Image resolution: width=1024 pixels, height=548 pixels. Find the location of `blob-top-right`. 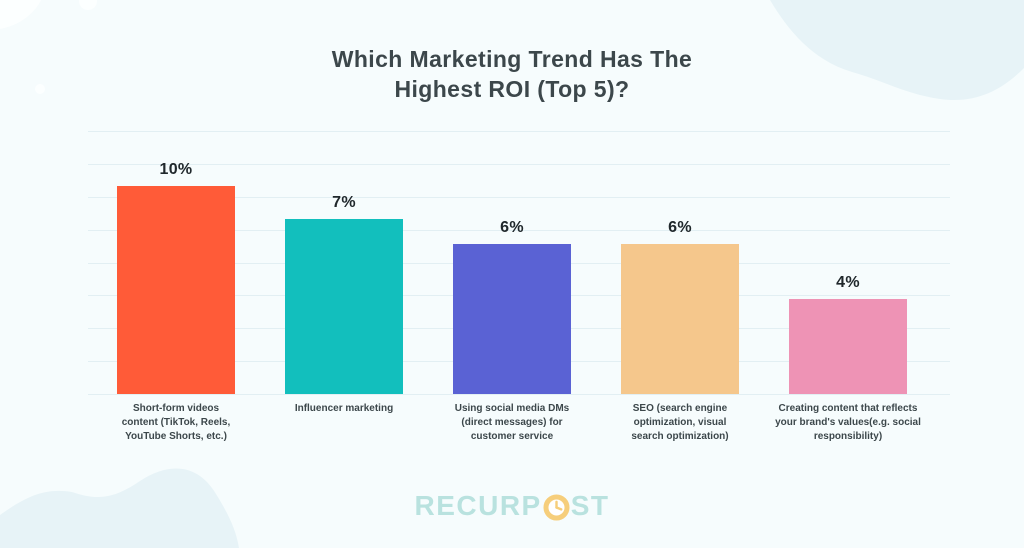

blob-top-right is located at coordinates (897, 50).